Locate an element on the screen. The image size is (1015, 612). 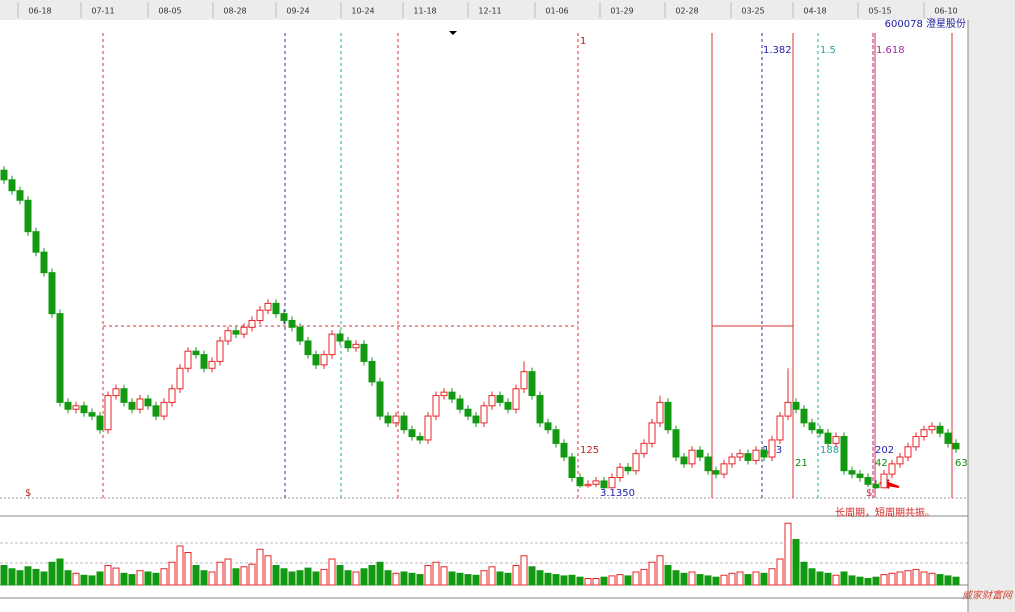
date-label: 08-28 is located at coordinates (234, 11).